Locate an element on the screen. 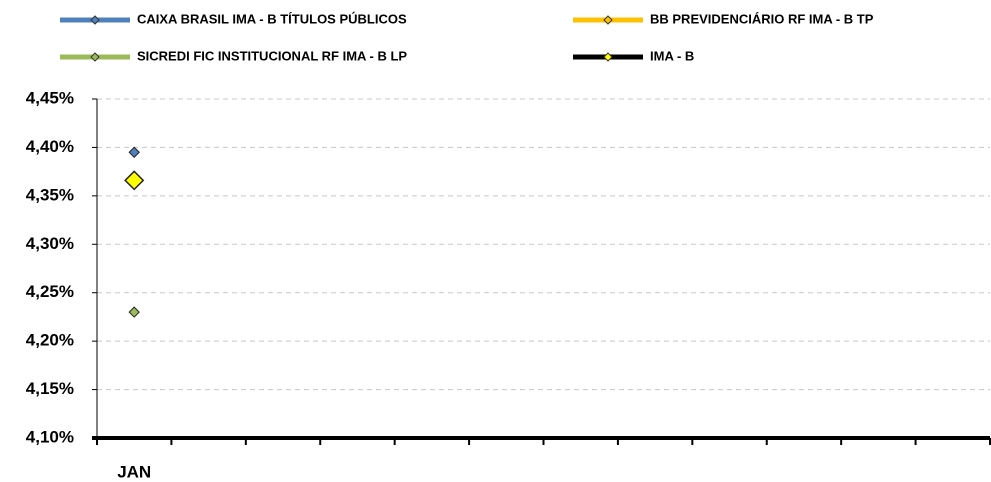 The image size is (991, 482). y-tick-label: 4,20% is located at coordinates (50, 340).